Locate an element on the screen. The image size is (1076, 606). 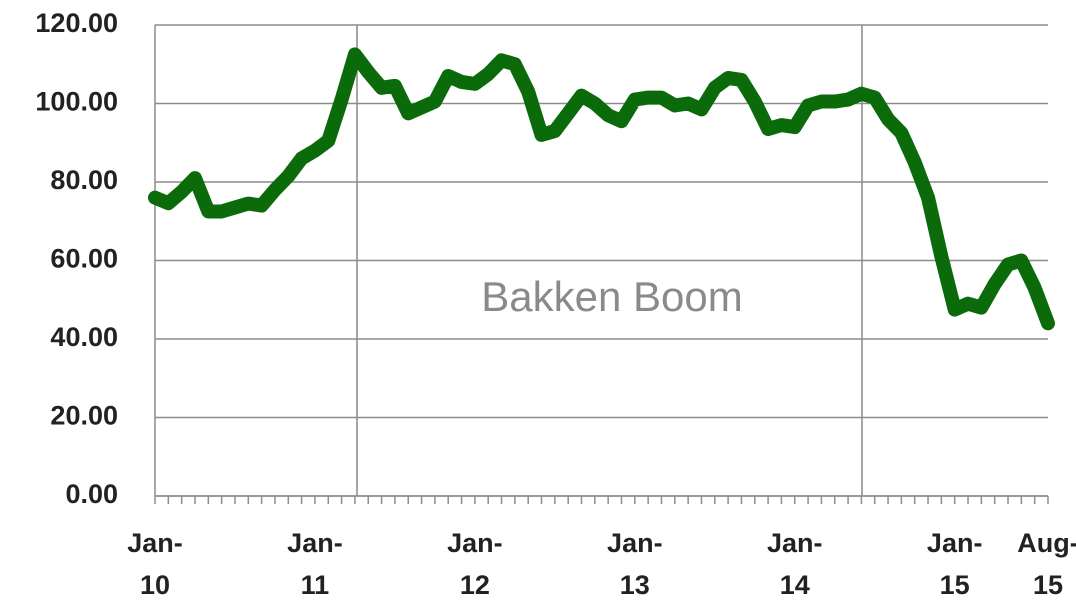
y-tick-label: 120.00 is located at coordinates (76, 23).